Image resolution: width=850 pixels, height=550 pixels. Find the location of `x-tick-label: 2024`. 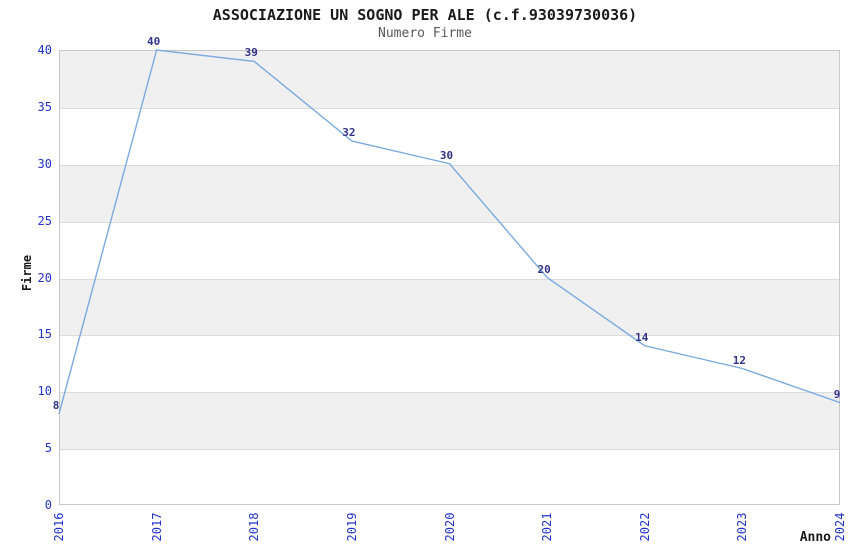

x-tick-label: 2024 is located at coordinates (840, 527).